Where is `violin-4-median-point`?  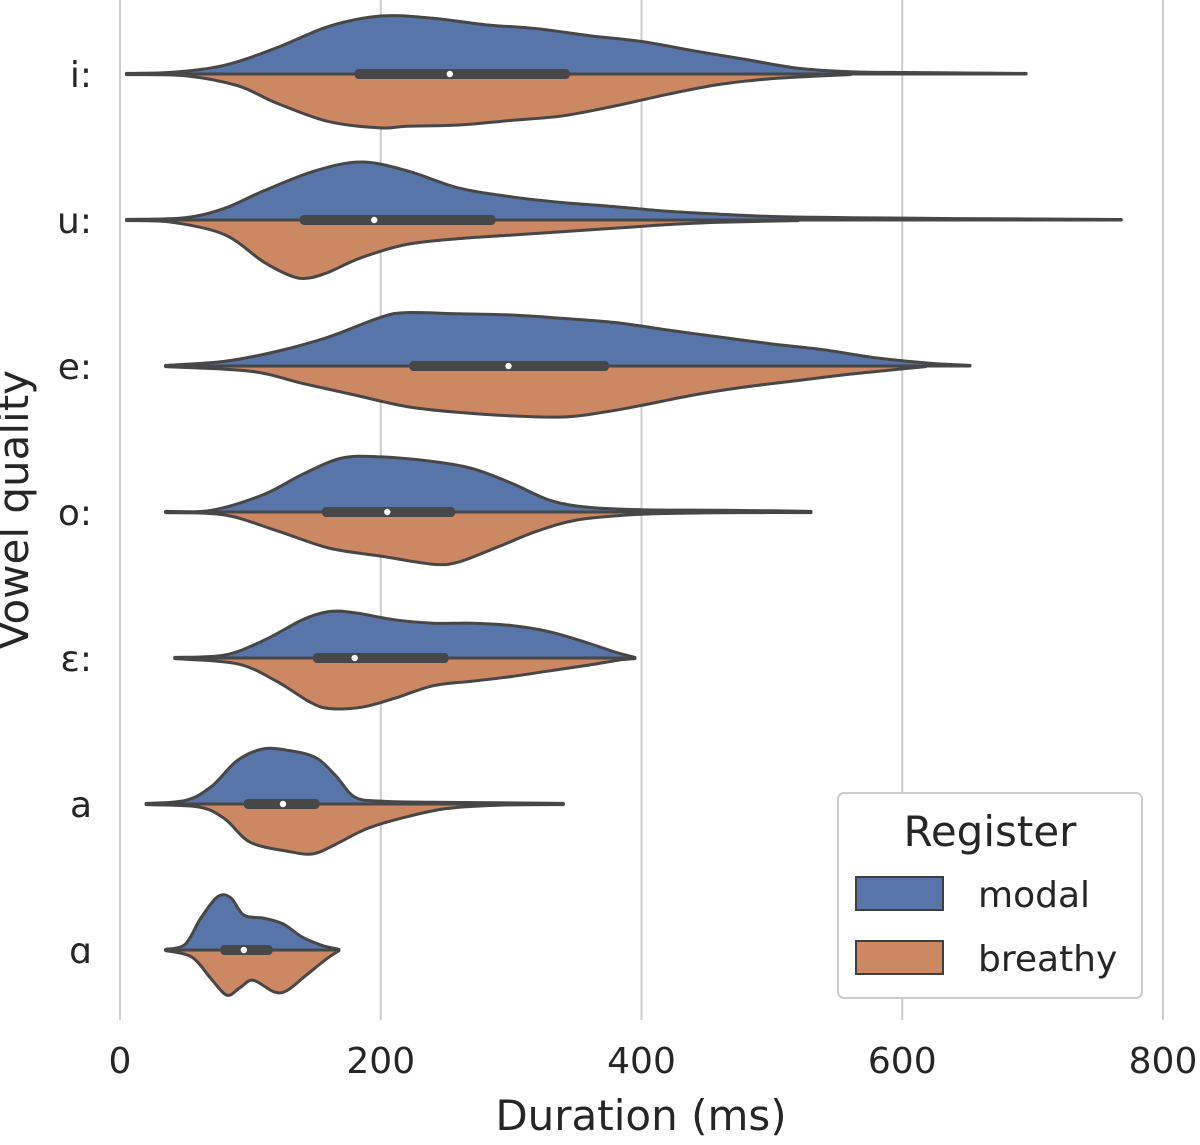 violin-4-median-point is located at coordinates (387, 512).